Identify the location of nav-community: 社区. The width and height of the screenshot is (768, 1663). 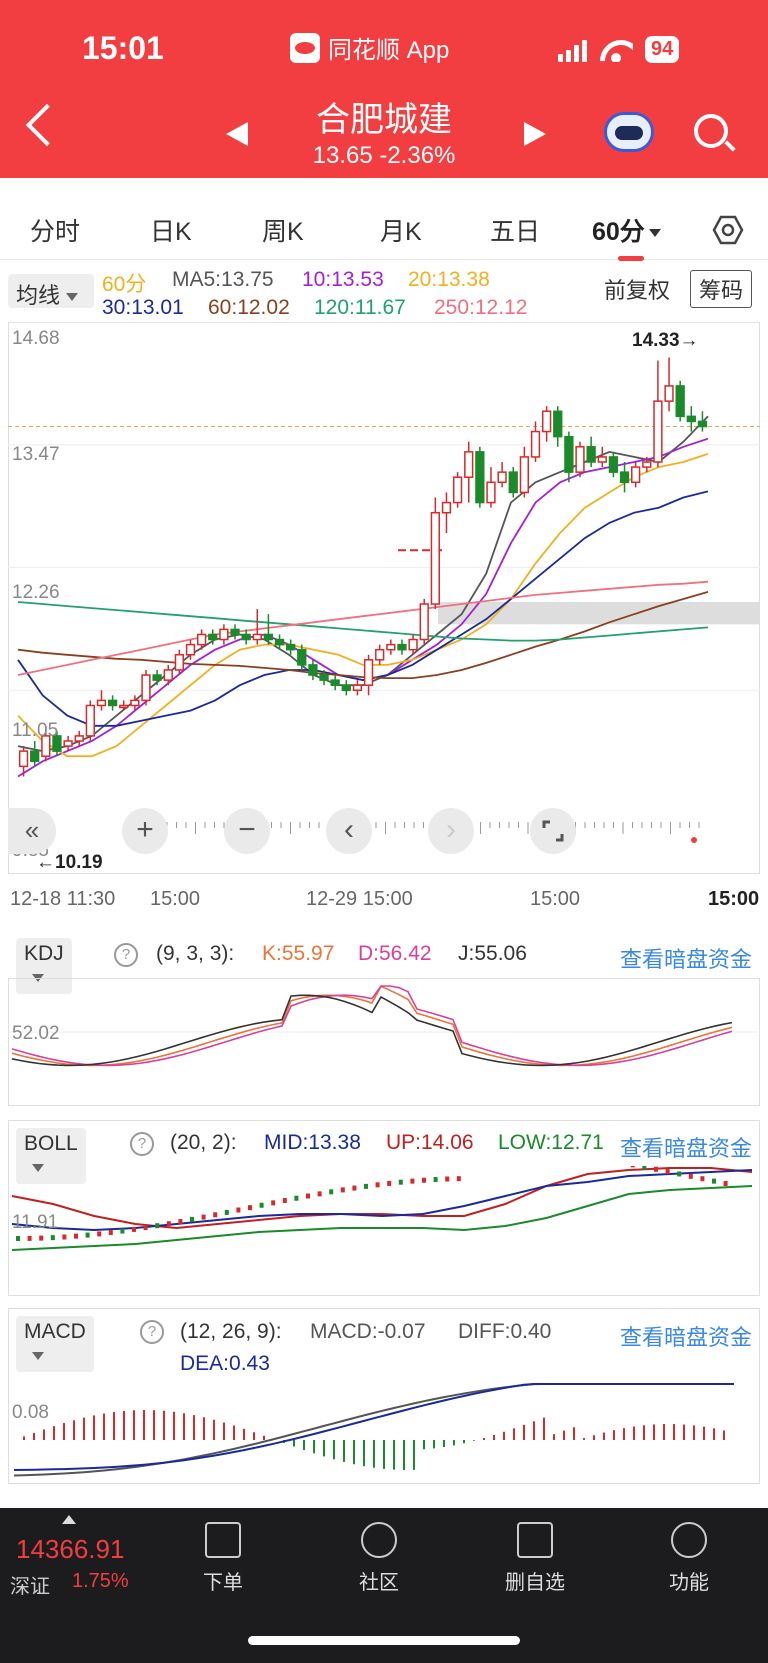
(379, 1558).